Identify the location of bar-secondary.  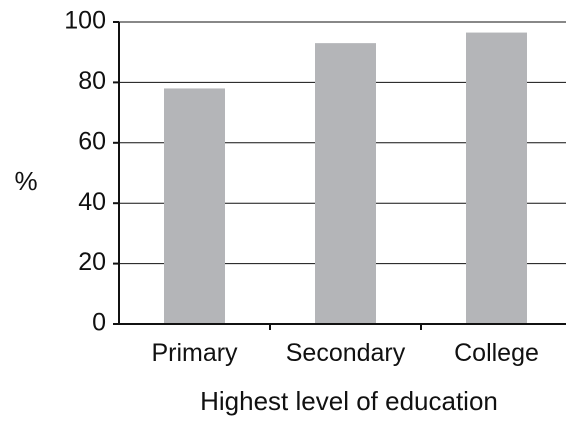
(345, 183).